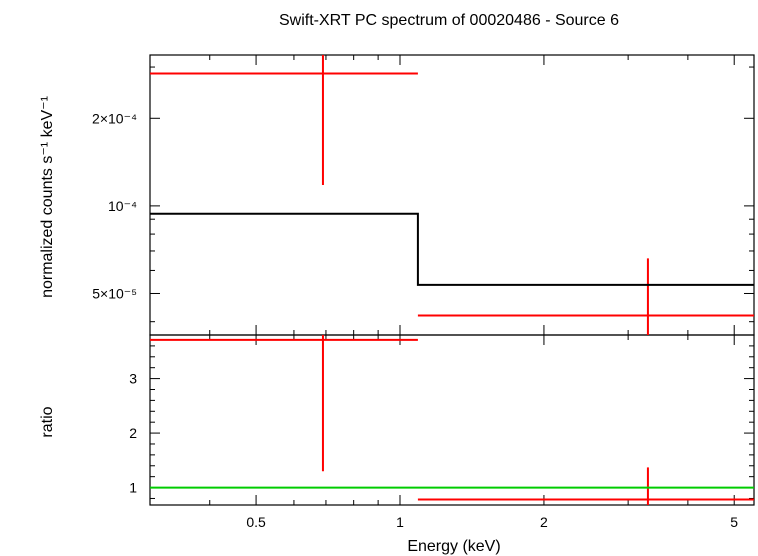 This screenshot has height=556, width=758. What do you see at coordinates (47, 421) in the screenshot?
I see `ratio-y-axis-label: ratio` at bounding box center [47, 421].